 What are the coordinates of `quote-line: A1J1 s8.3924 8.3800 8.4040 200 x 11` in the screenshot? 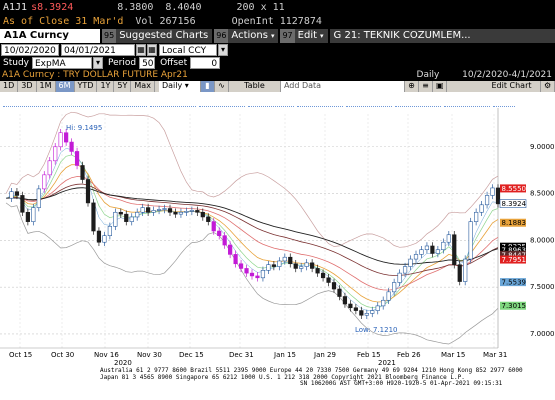 It's located at (277, 7).